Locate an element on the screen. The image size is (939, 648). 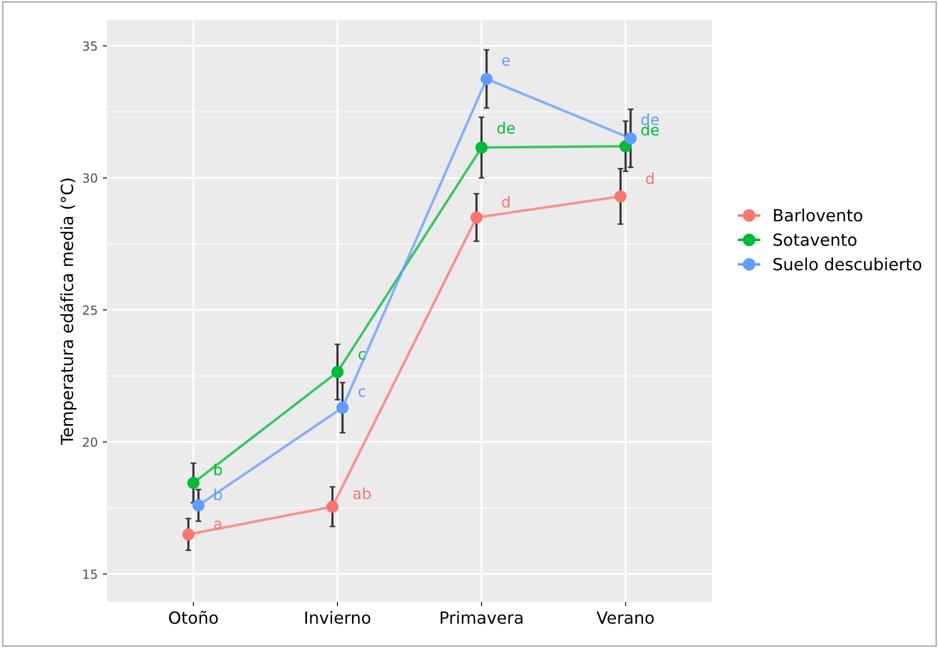
legend-label: Suelo descubierto is located at coordinates (848, 264).